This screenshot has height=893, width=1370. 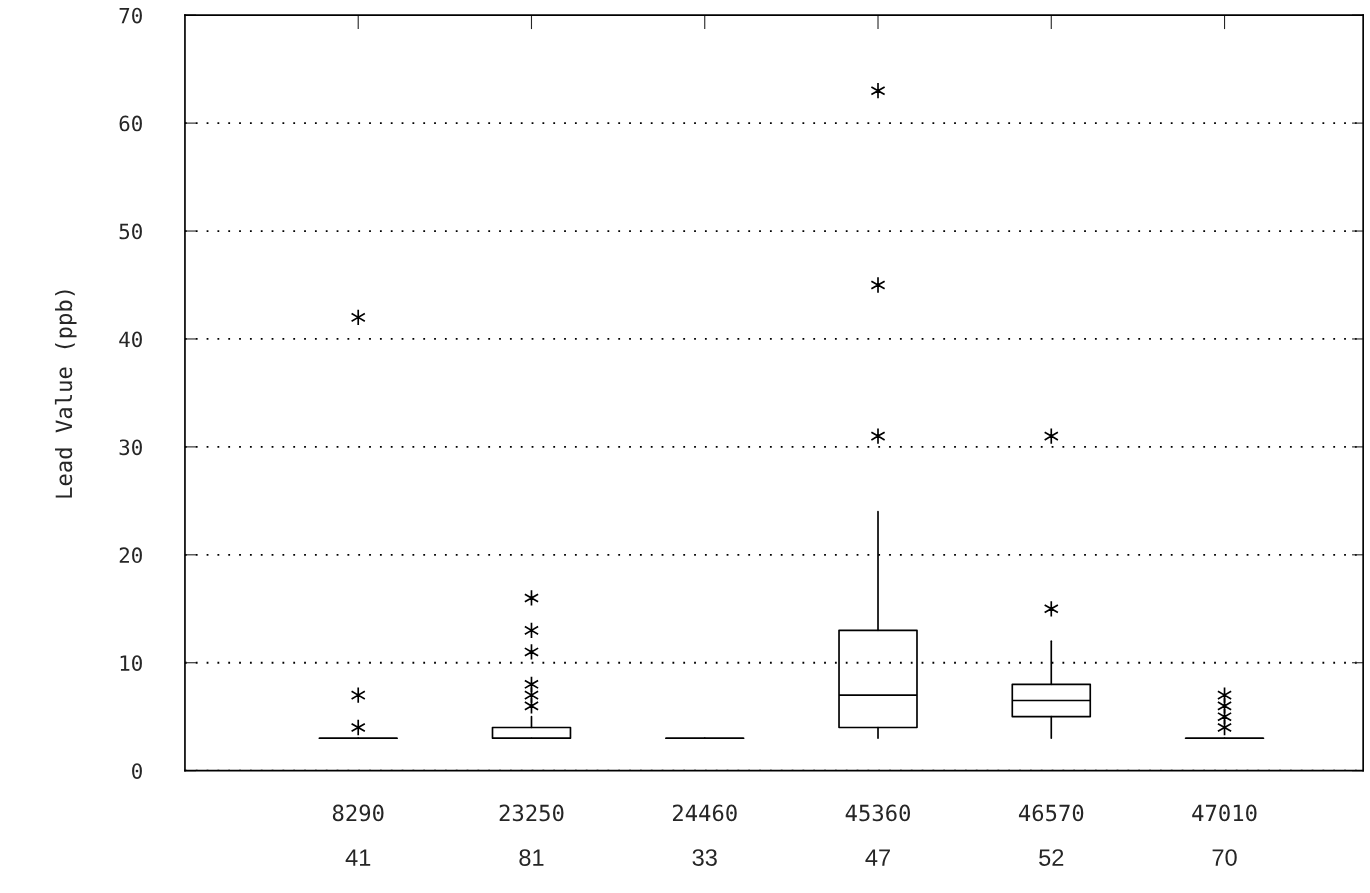 I want to click on text: 47, so click(x=877, y=857).